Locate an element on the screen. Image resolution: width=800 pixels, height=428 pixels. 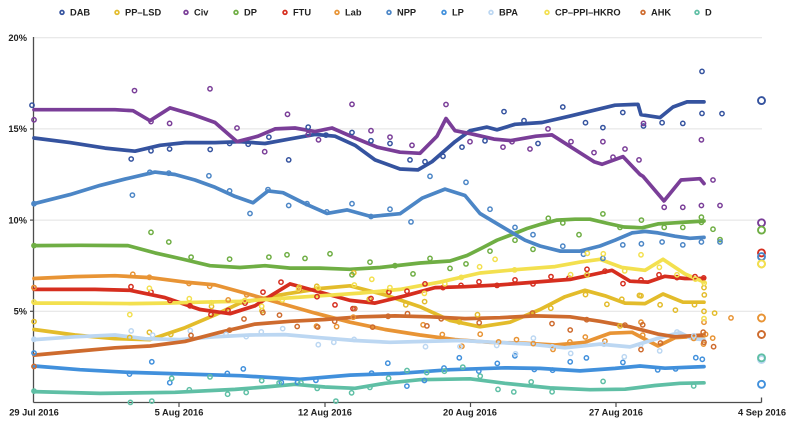
svg-text: 20 Aug 2016 is located at coordinates (470, 412).